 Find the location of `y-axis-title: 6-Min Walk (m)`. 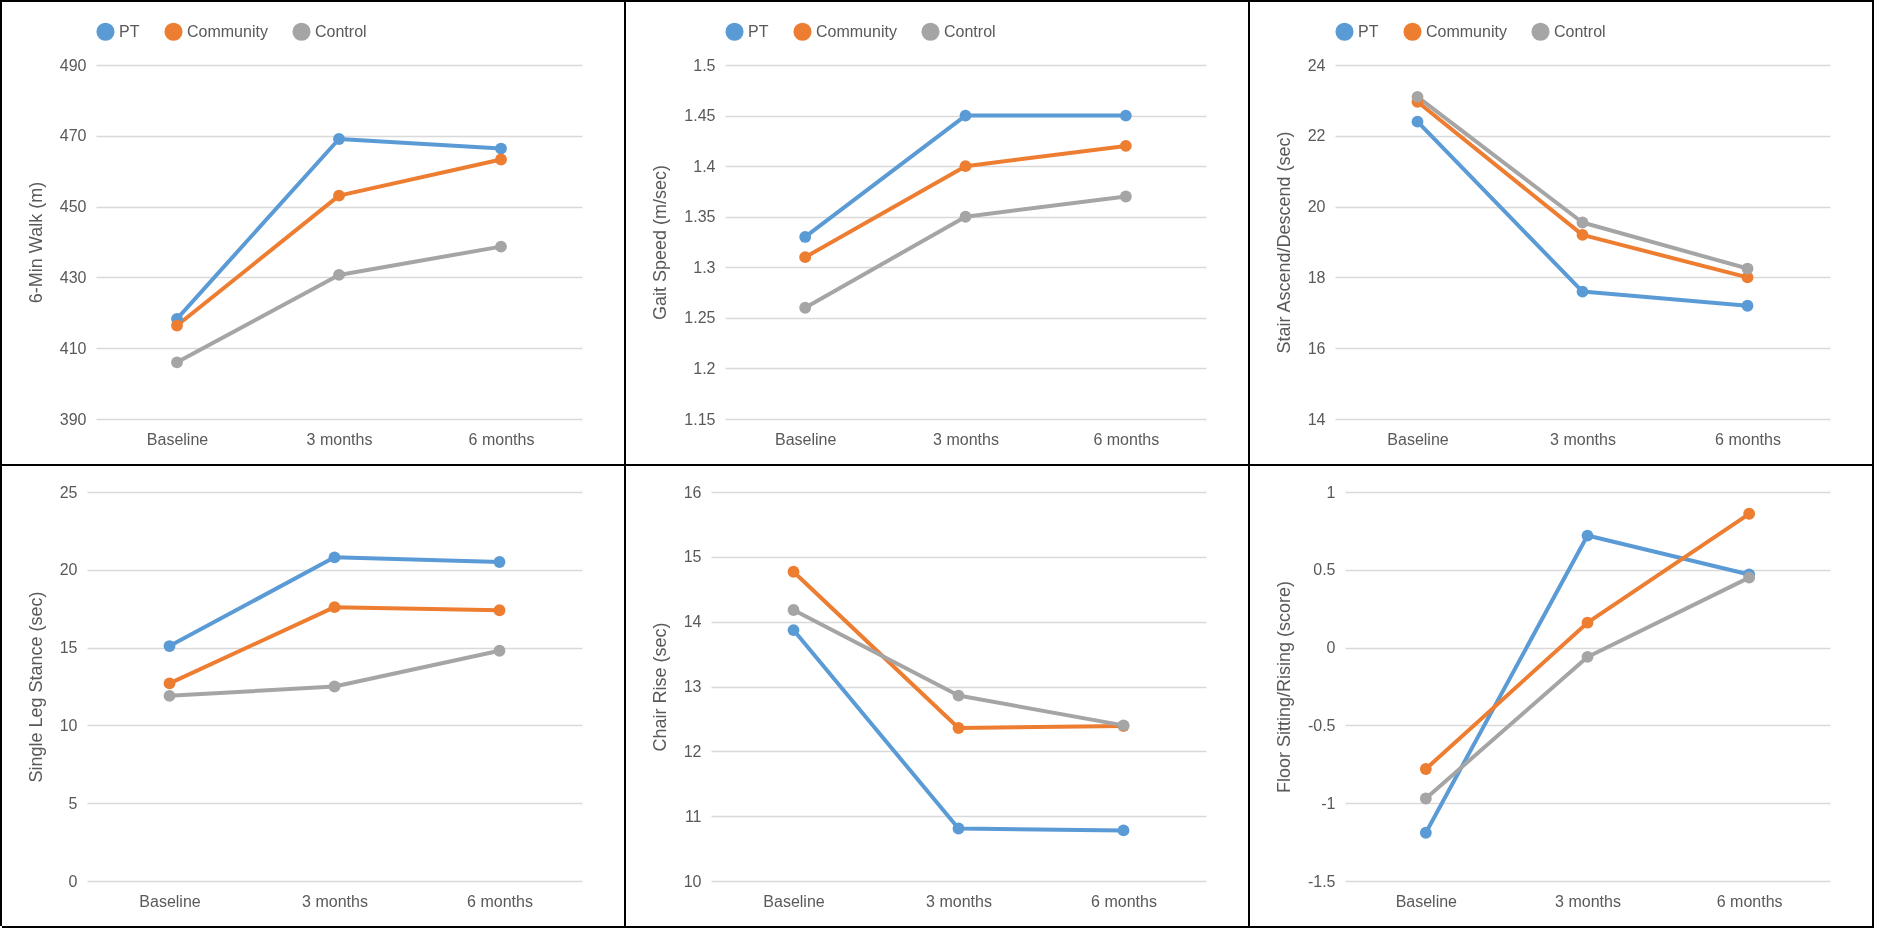

y-axis-title: 6-Min Walk (m) is located at coordinates (35, 242).